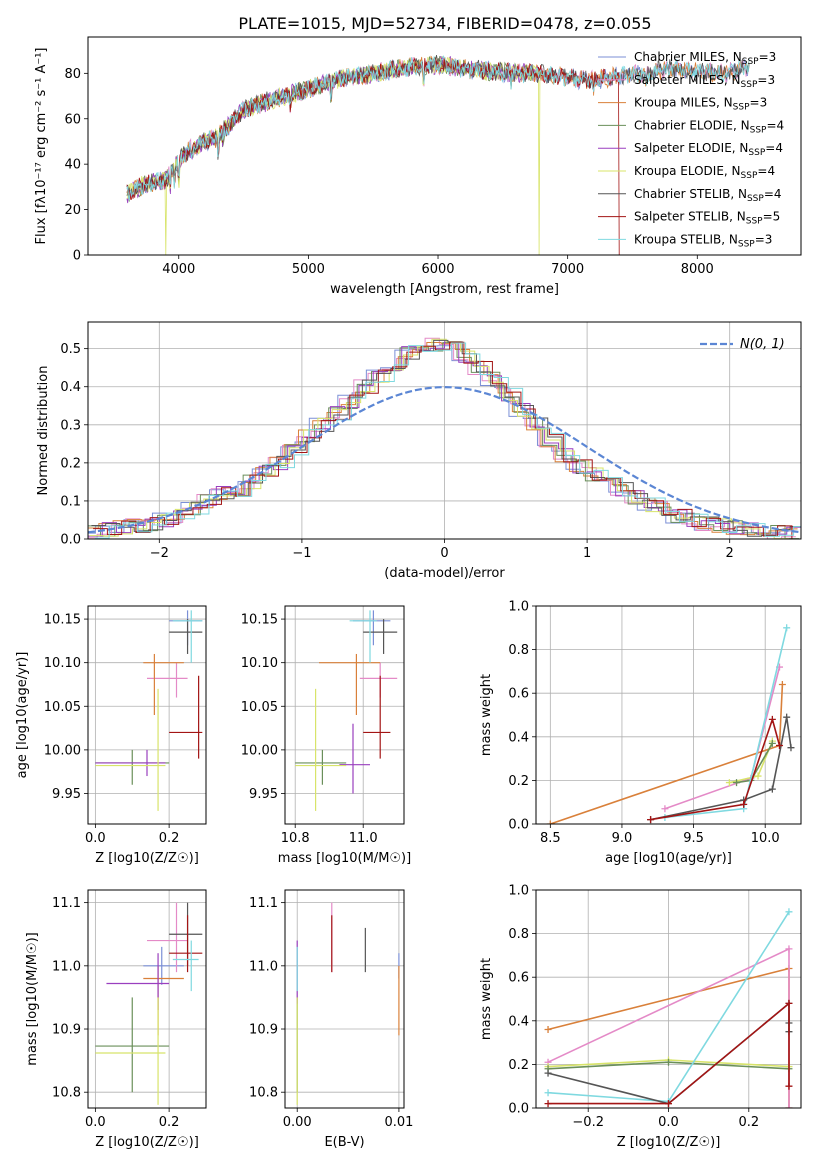 The width and height of the screenshot is (819, 1174). I want to click on legend-entry: Chabrier MILES, NSSP=3, so click(705, 58).